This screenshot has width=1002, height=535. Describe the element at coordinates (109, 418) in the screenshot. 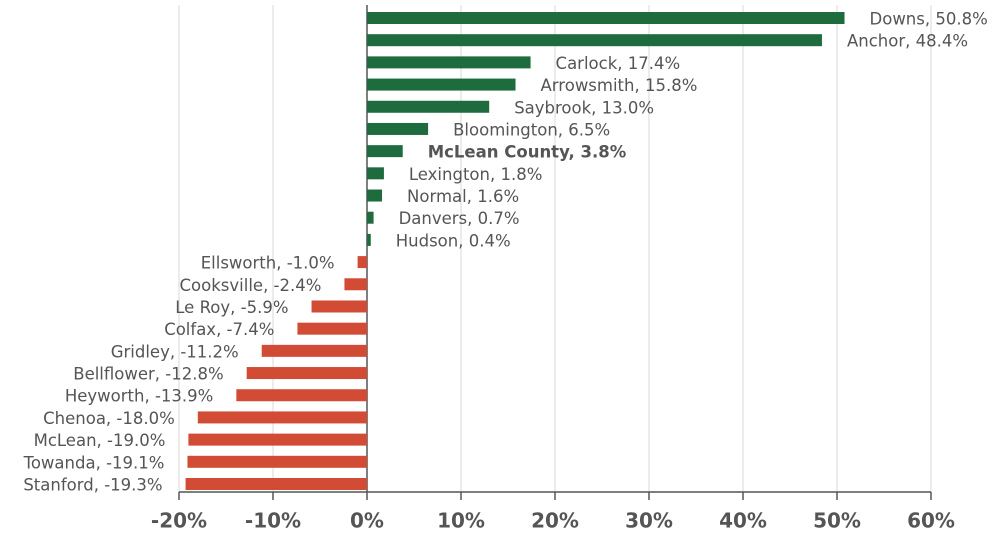

I see `data-label: Chenoa, -18.0%` at that location.